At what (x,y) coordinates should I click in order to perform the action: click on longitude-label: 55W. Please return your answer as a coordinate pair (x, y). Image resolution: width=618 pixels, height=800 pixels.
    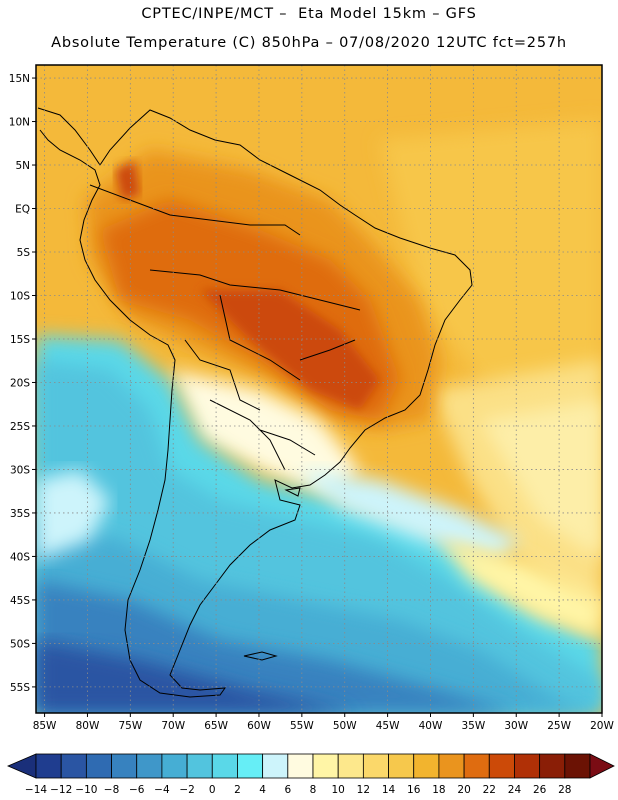
    Looking at the image, I should click on (302, 726).